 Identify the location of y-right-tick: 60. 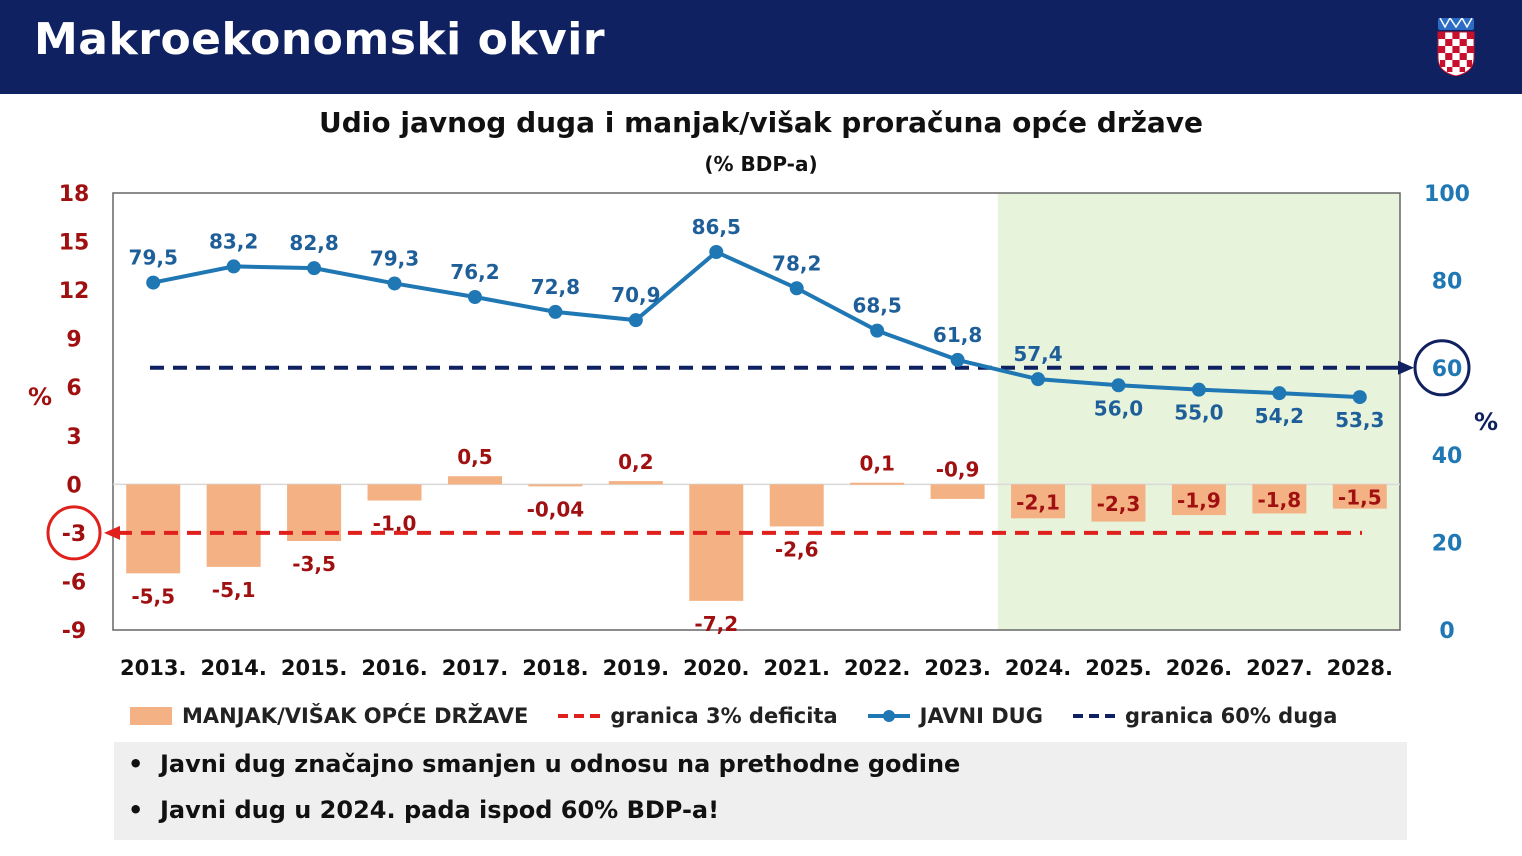
(1447, 369).